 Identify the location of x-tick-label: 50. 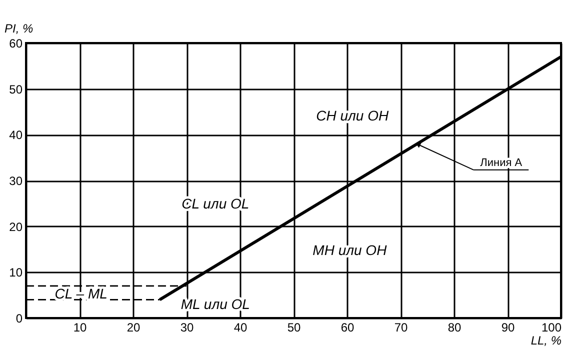
(294, 327).